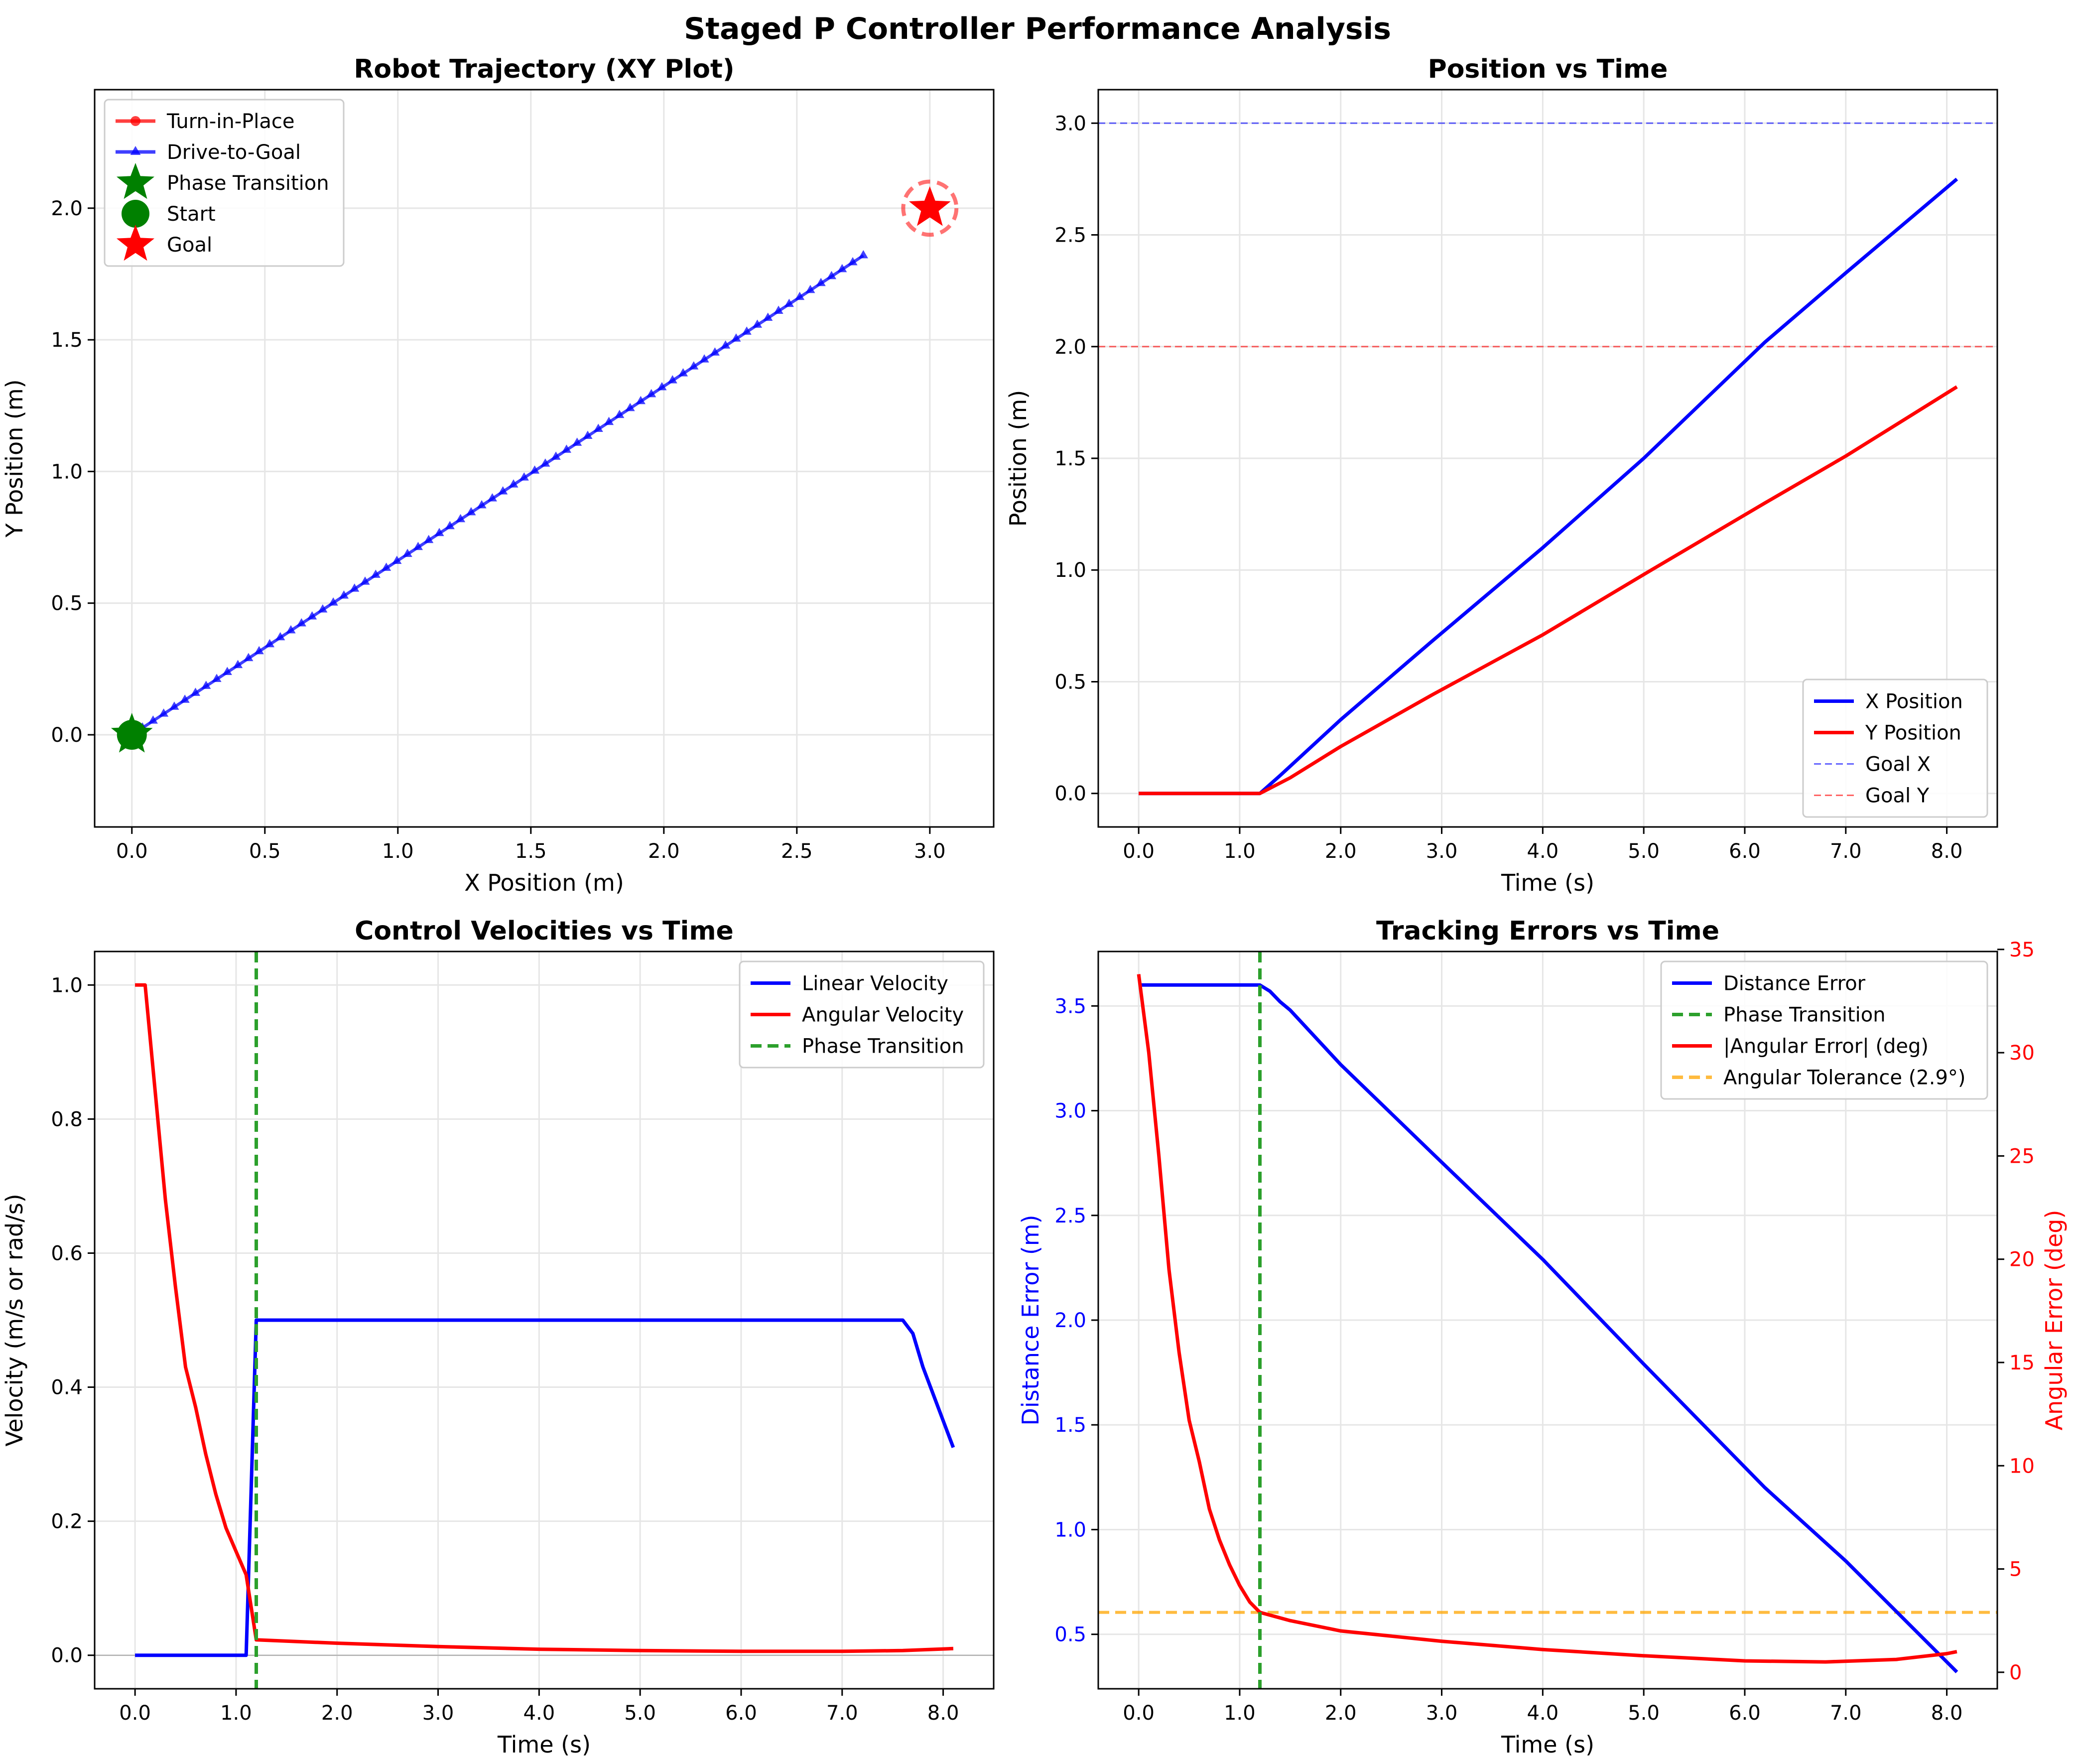  I want to click on x-tick-label: 1.5, so click(531, 851).